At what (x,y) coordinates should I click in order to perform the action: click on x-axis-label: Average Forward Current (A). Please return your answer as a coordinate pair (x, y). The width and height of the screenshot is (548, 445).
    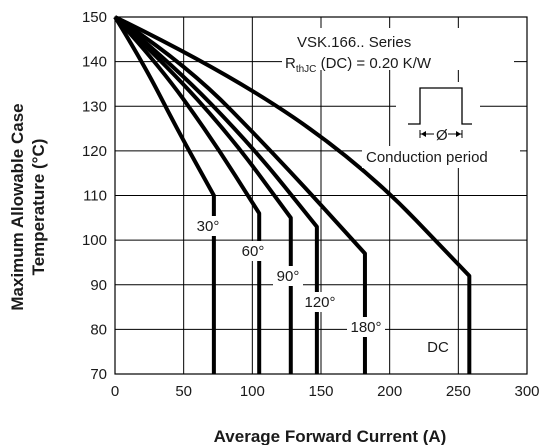
    Looking at the image, I should click on (330, 436).